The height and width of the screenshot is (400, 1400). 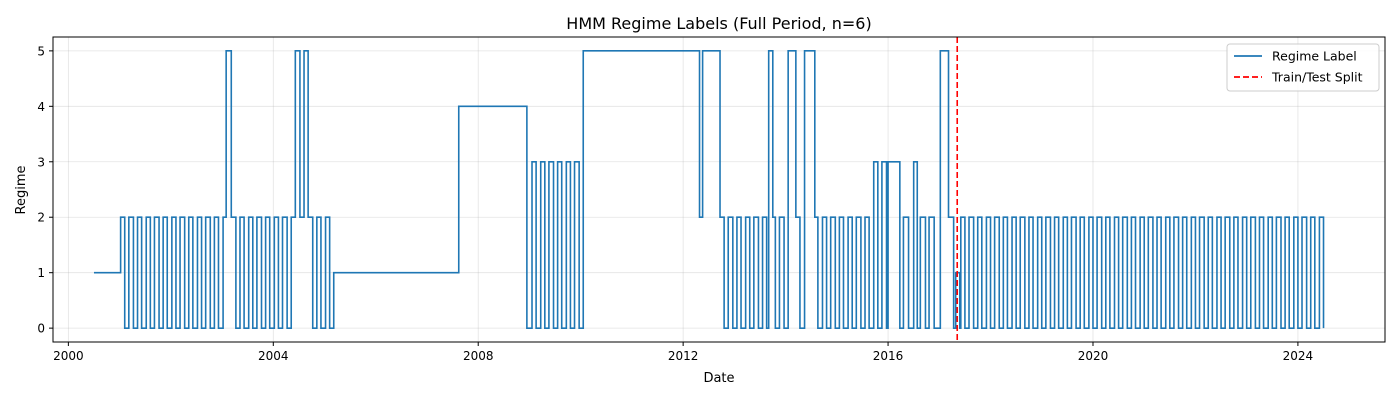 What do you see at coordinates (1093, 356) in the screenshot?
I see `x-tick-label: 2020` at bounding box center [1093, 356].